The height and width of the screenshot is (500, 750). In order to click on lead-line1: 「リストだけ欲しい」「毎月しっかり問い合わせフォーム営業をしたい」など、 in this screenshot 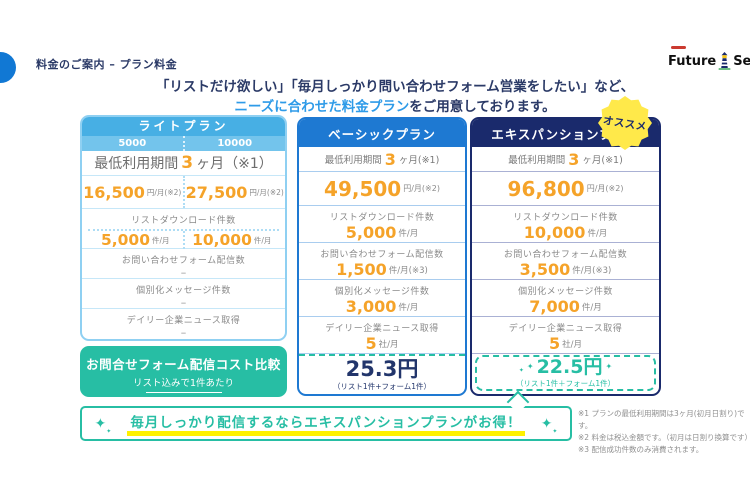, I will do `click(395, 87)`.